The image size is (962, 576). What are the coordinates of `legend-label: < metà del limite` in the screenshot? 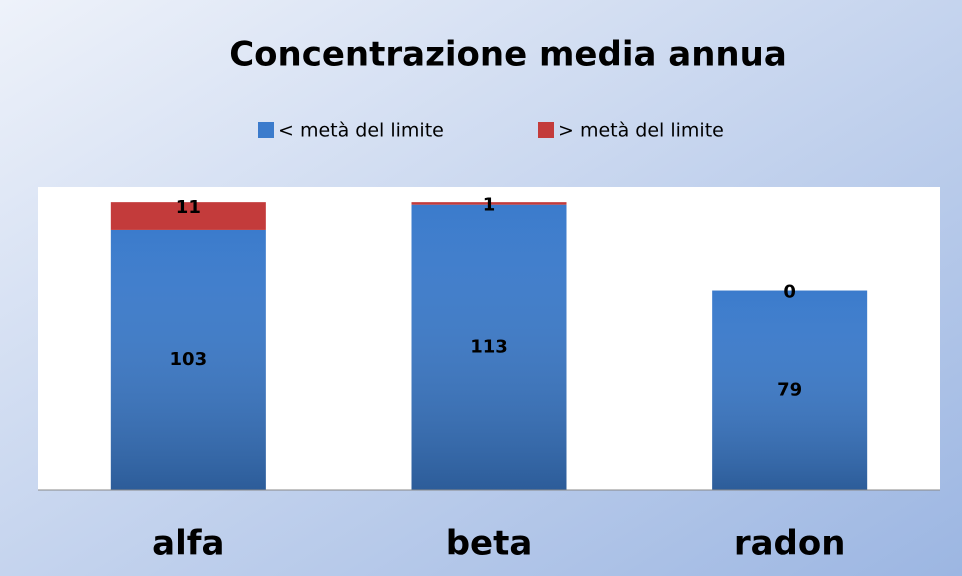 It's located at (361, 131).